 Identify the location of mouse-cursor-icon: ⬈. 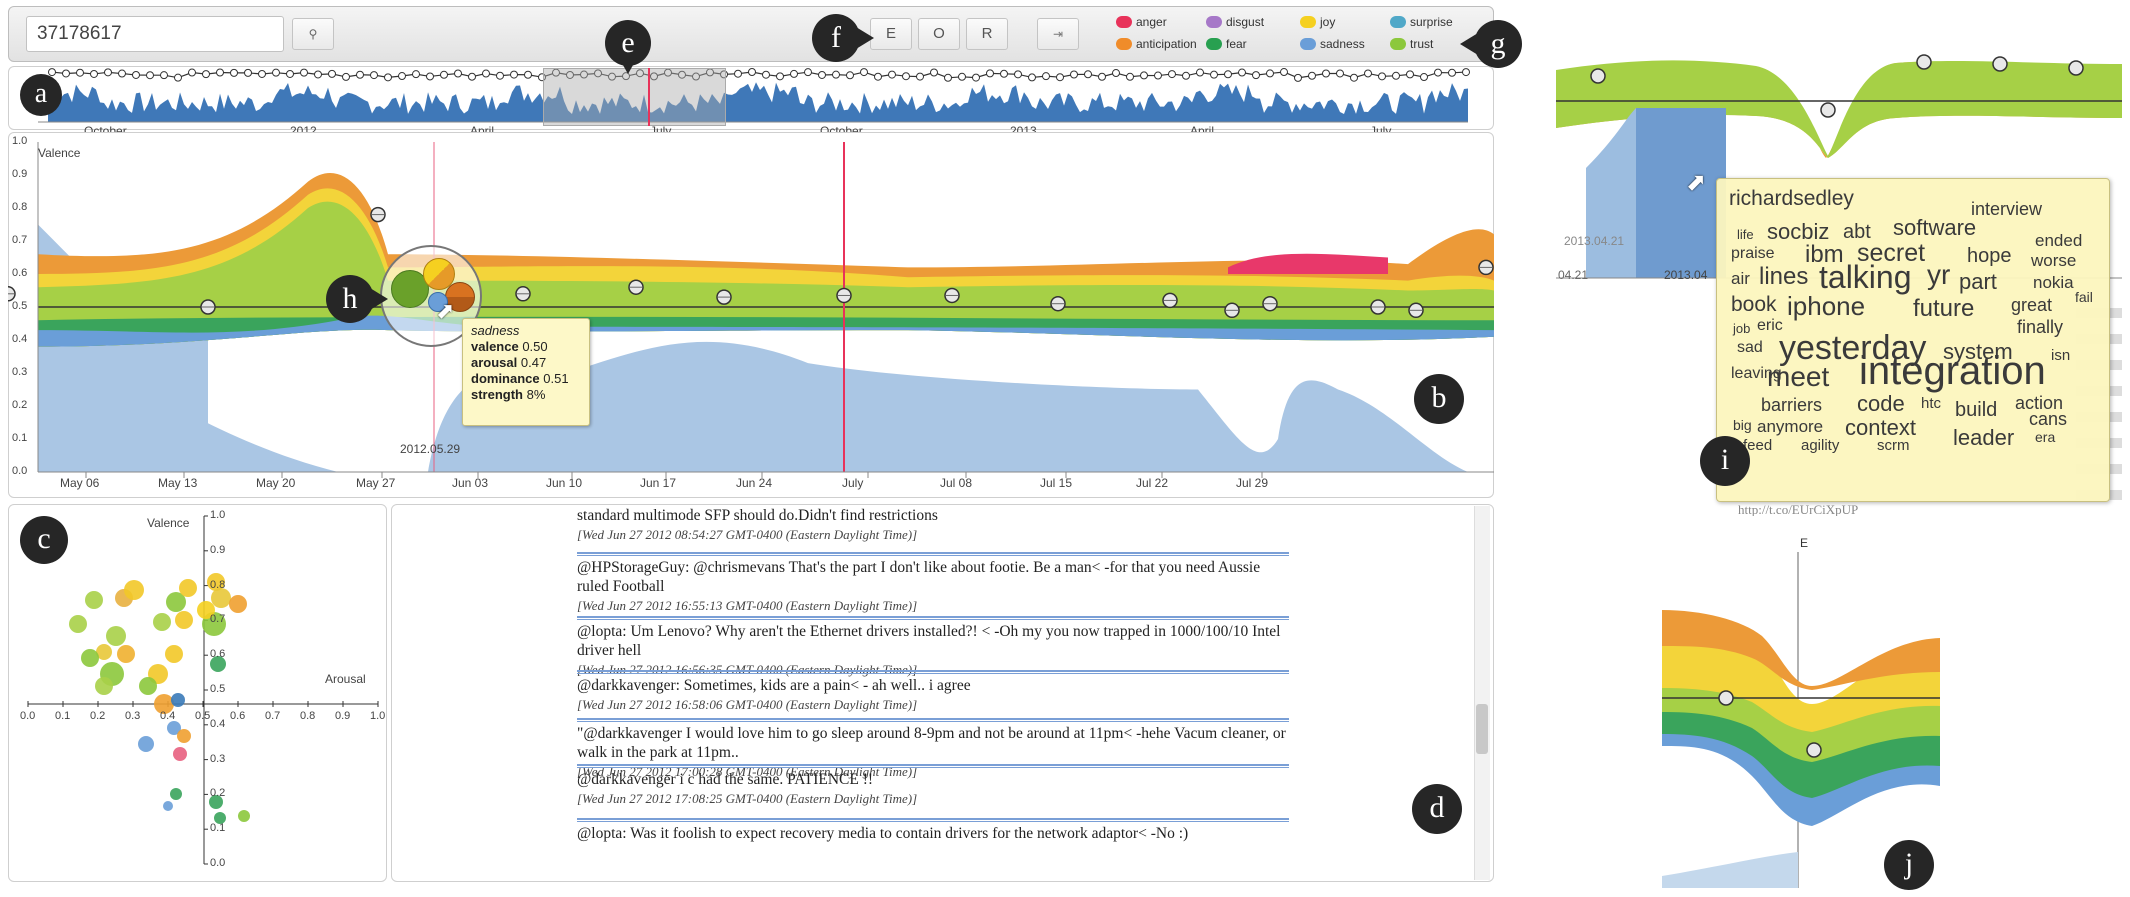
(445, 310).